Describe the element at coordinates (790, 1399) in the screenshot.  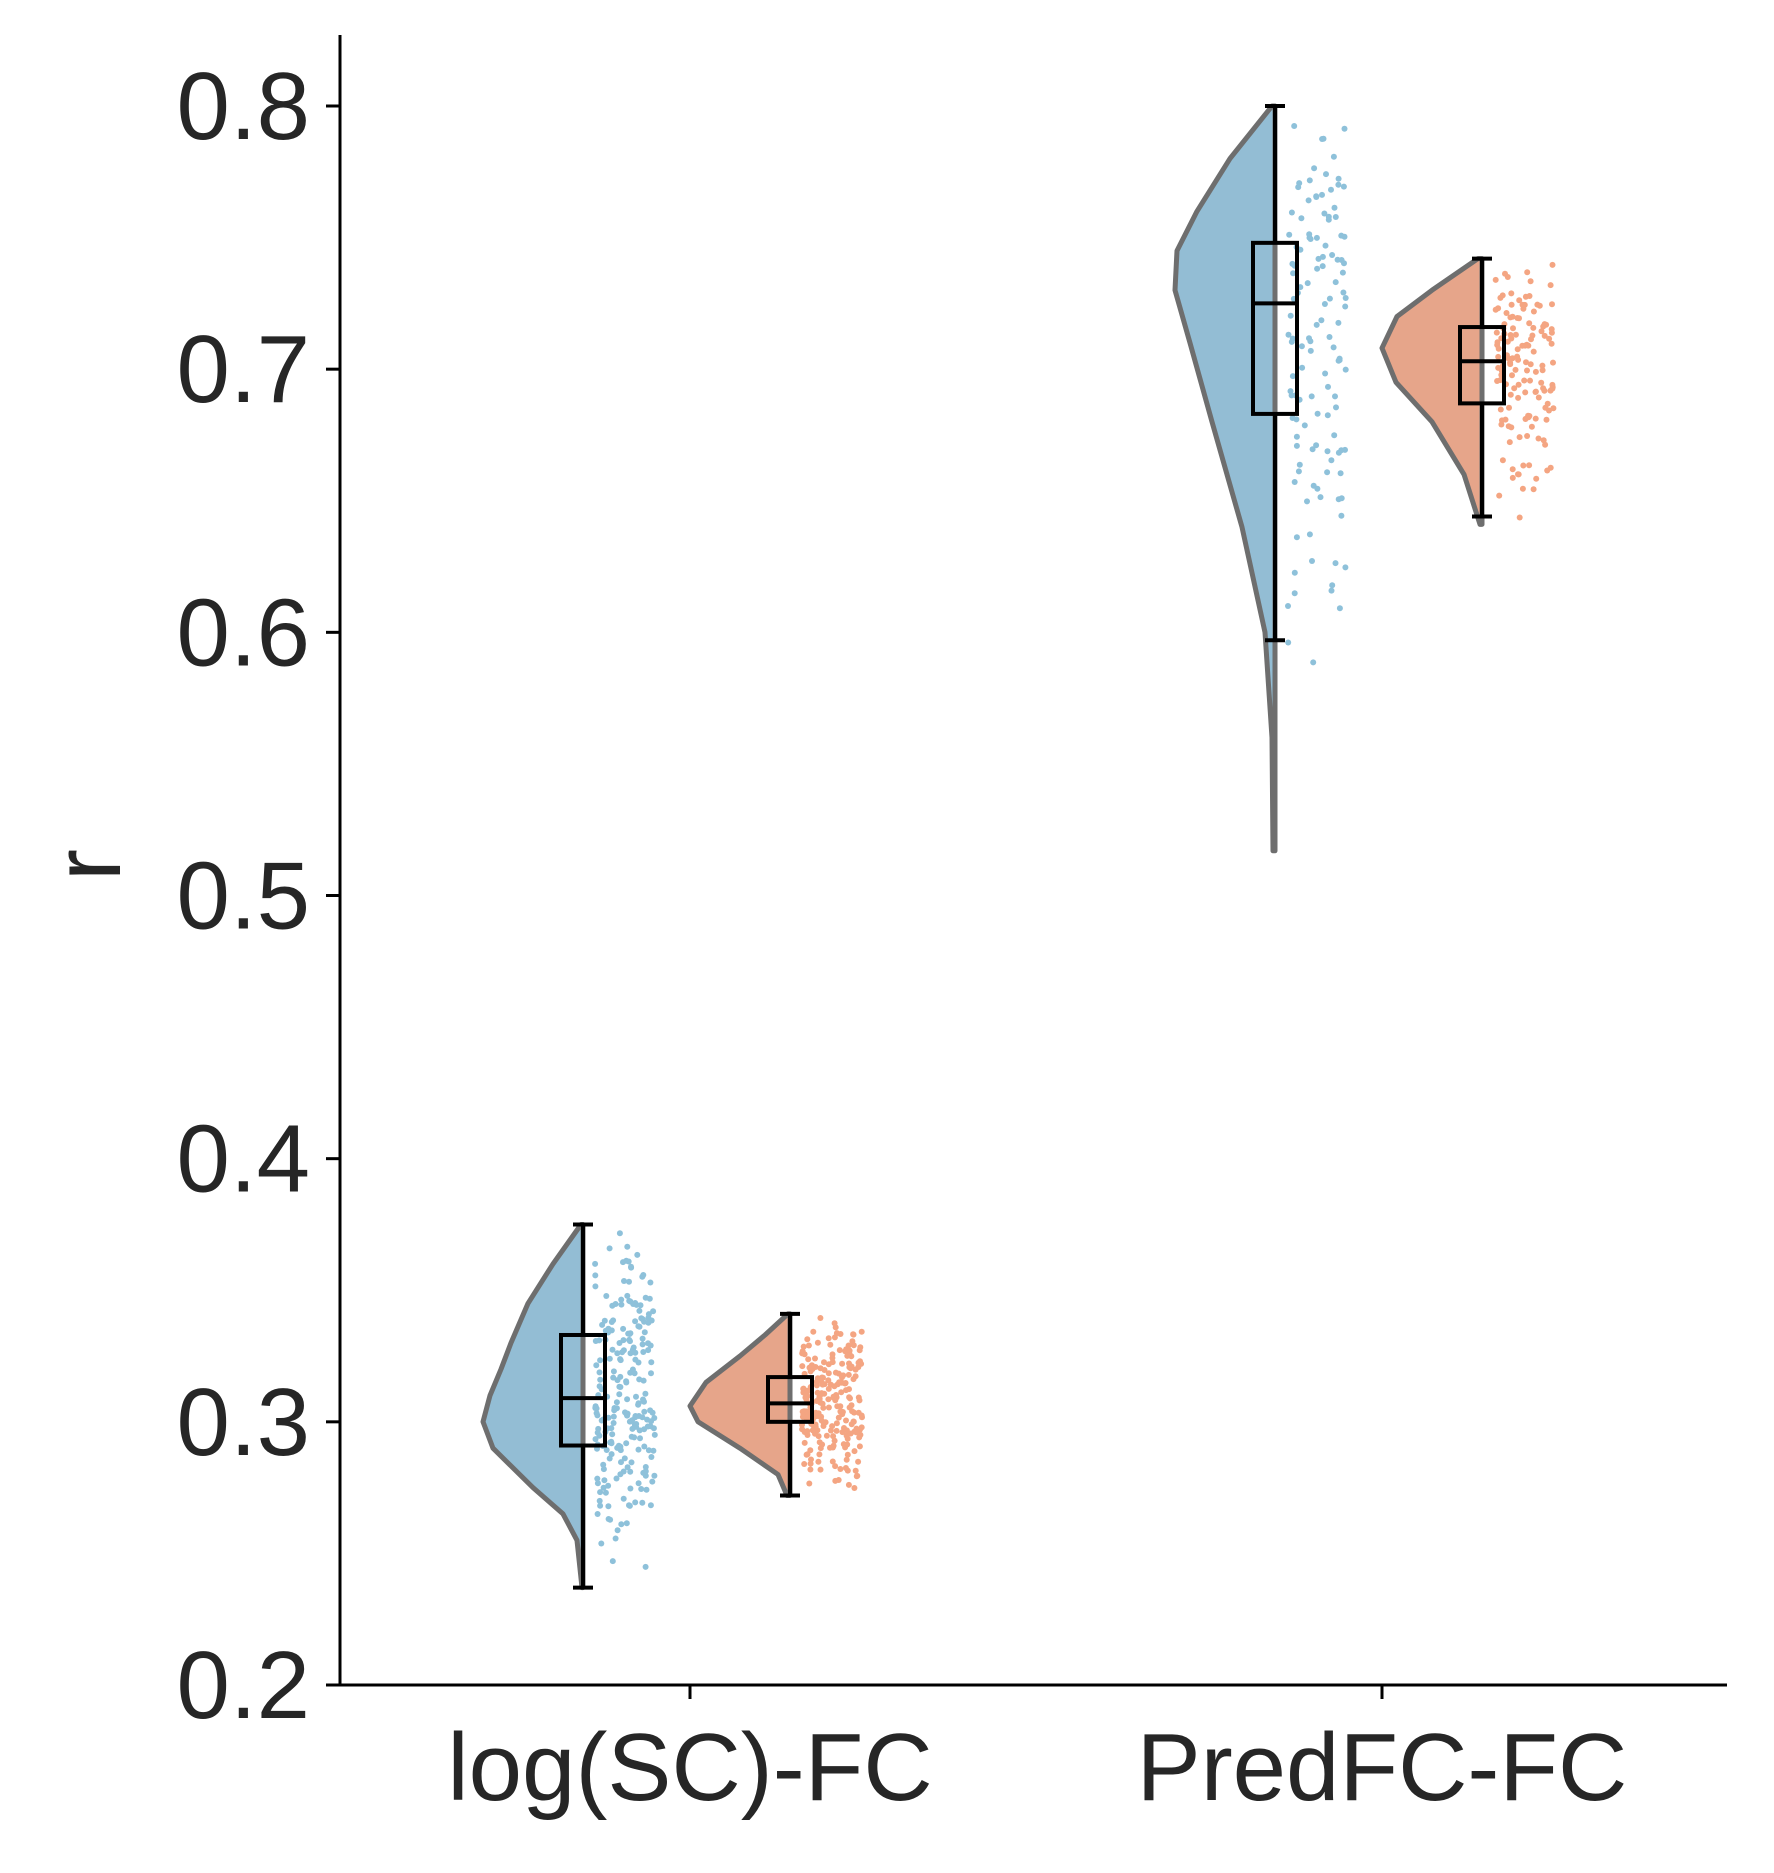
I see `box-iqr` at that location.